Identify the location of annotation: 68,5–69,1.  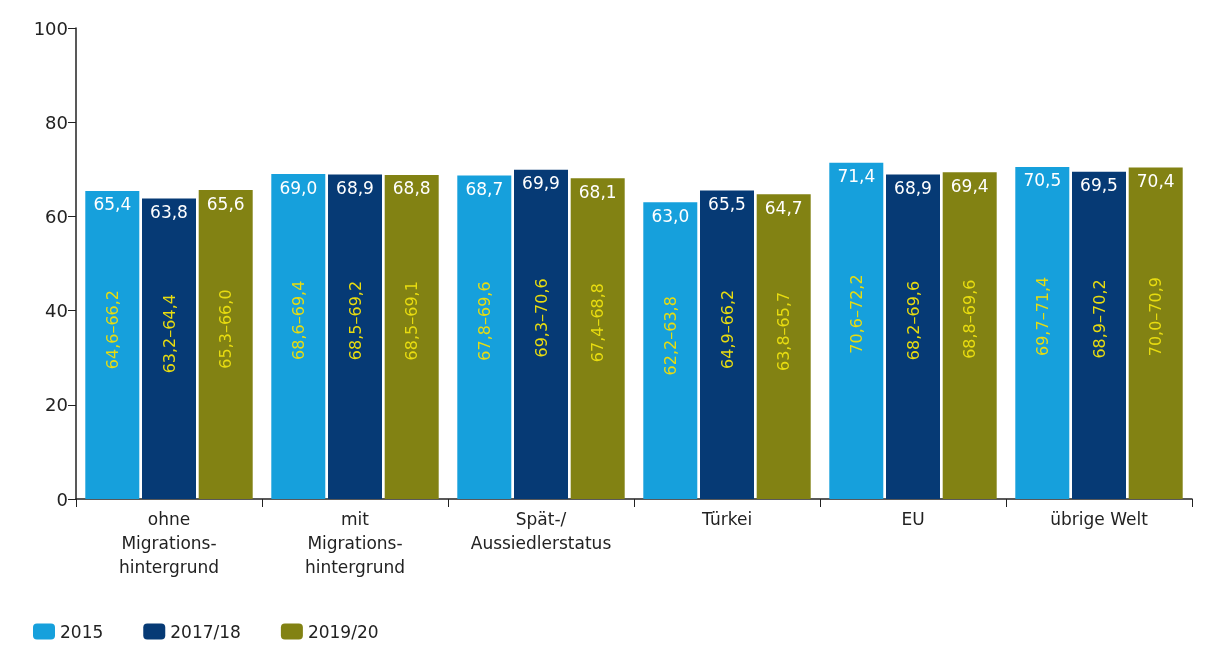
(412, 321).